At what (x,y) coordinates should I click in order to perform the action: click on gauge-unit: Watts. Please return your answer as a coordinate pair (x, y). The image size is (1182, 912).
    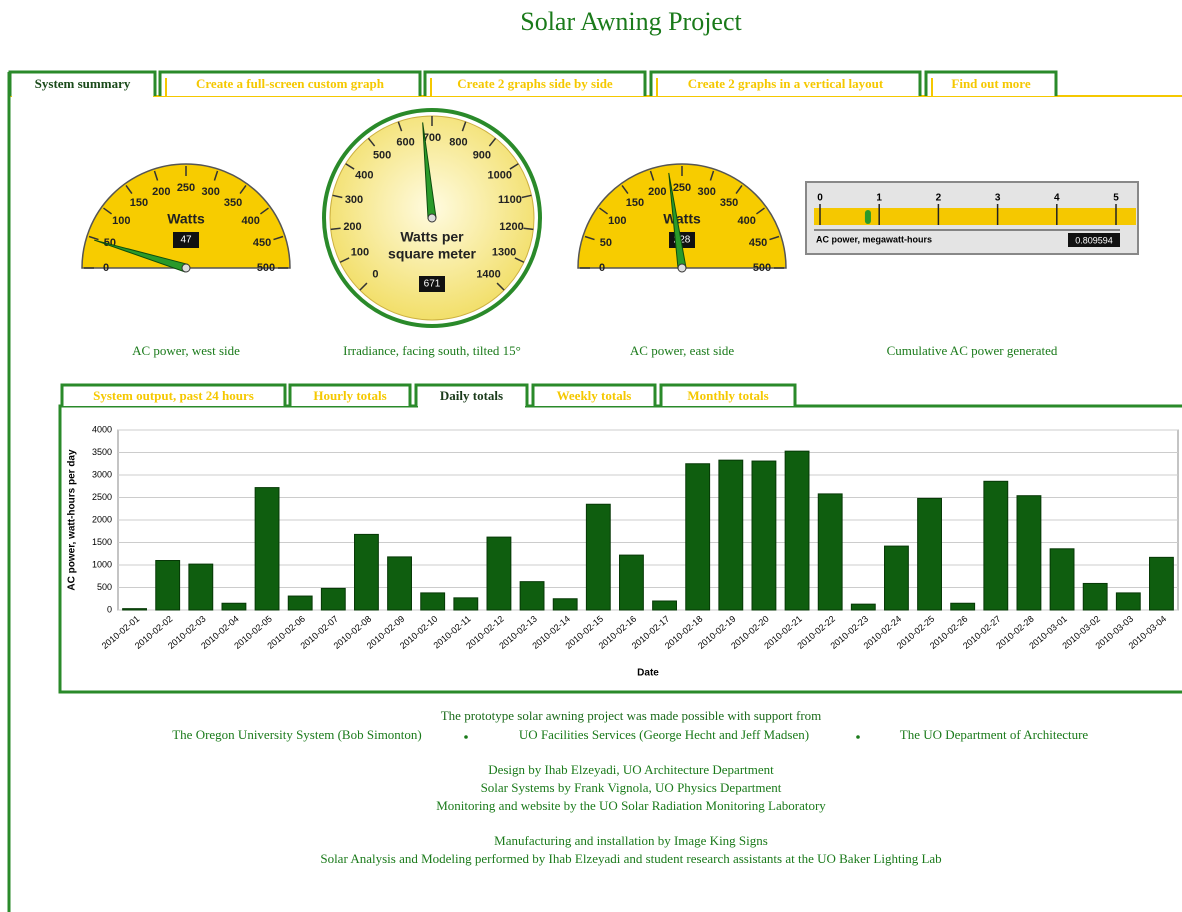
    Looking at the image, I should click on (682, 219).